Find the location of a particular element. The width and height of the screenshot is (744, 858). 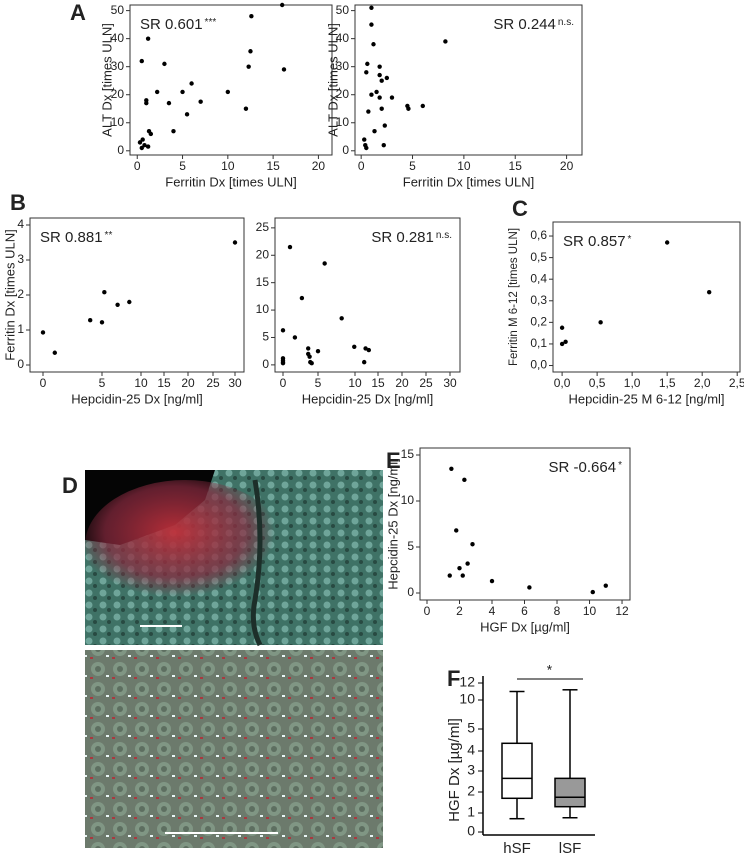

plot-frame is located at coordinates (646, 297).